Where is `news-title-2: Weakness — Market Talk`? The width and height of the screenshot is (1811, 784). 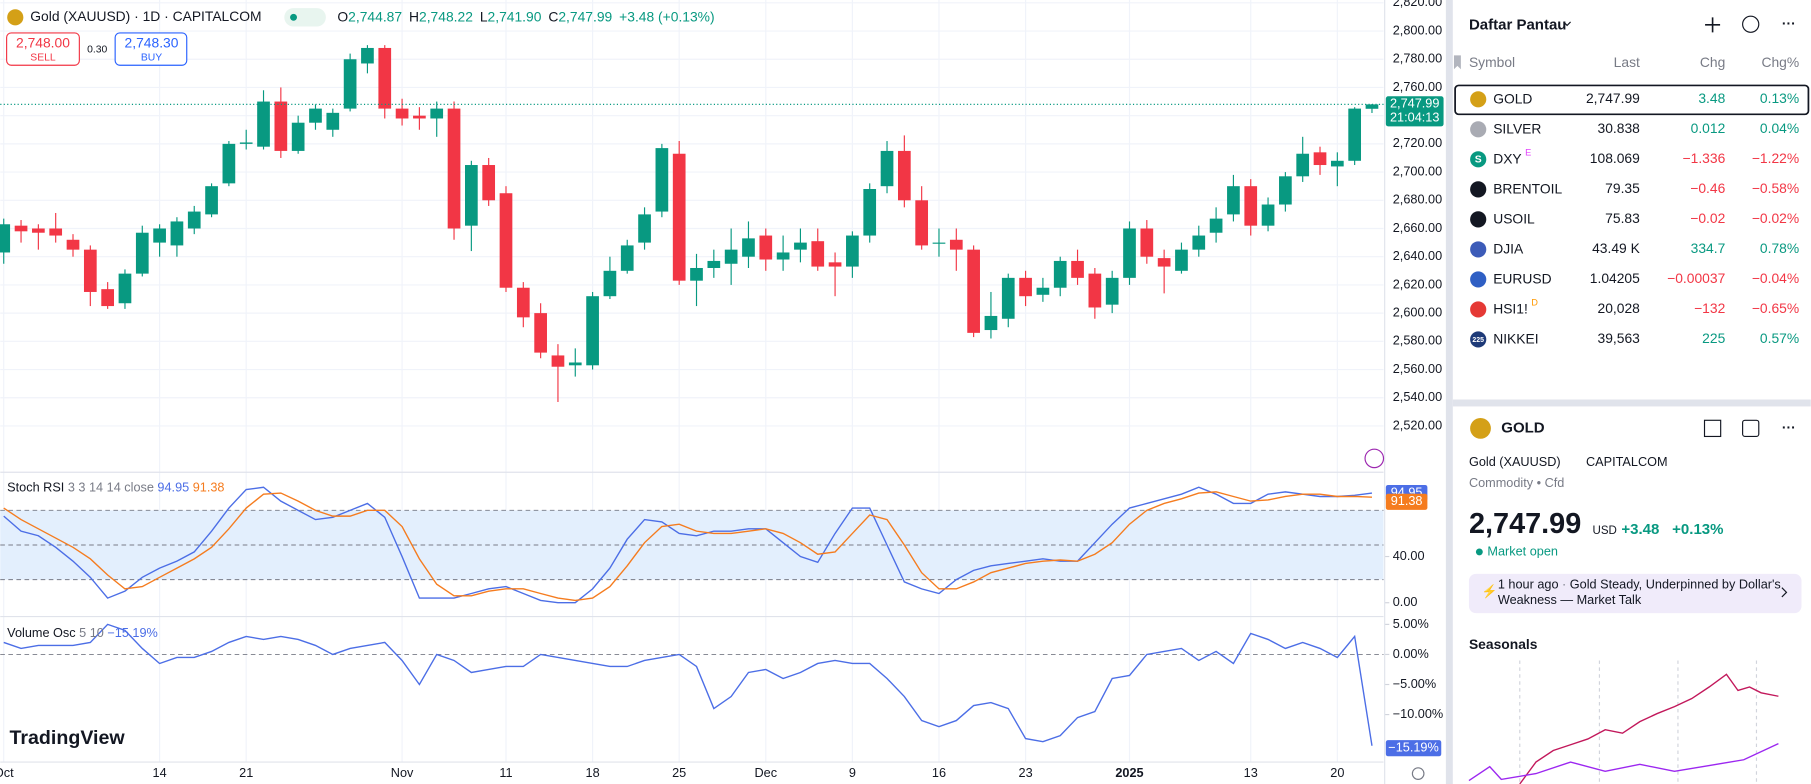
news-title-2: Weakness — Market Talk is located at coordinates (1570, 600).